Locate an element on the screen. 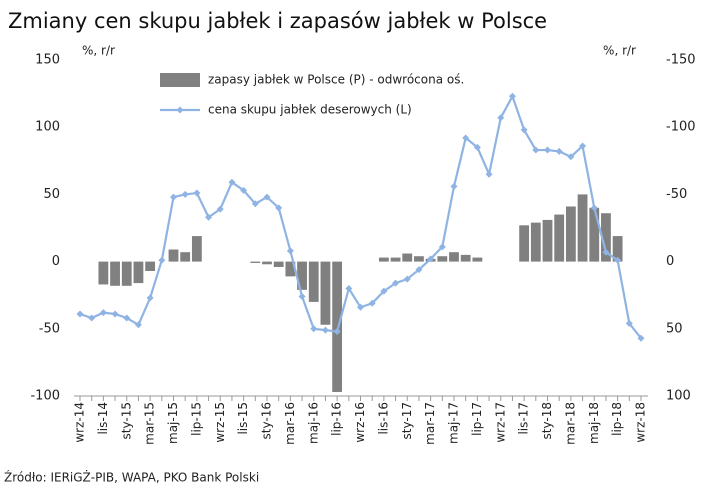  x-tick-label: maj-18 is located at coordinates (594, 423).